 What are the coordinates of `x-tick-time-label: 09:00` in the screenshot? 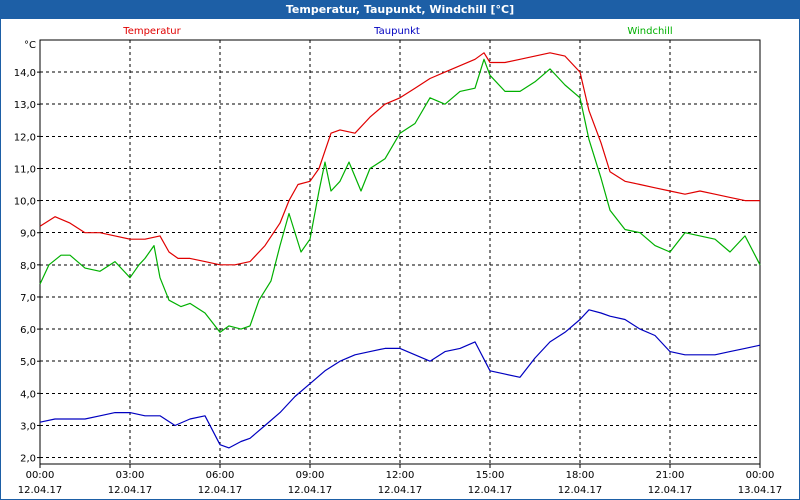 It's located at (310, 475).